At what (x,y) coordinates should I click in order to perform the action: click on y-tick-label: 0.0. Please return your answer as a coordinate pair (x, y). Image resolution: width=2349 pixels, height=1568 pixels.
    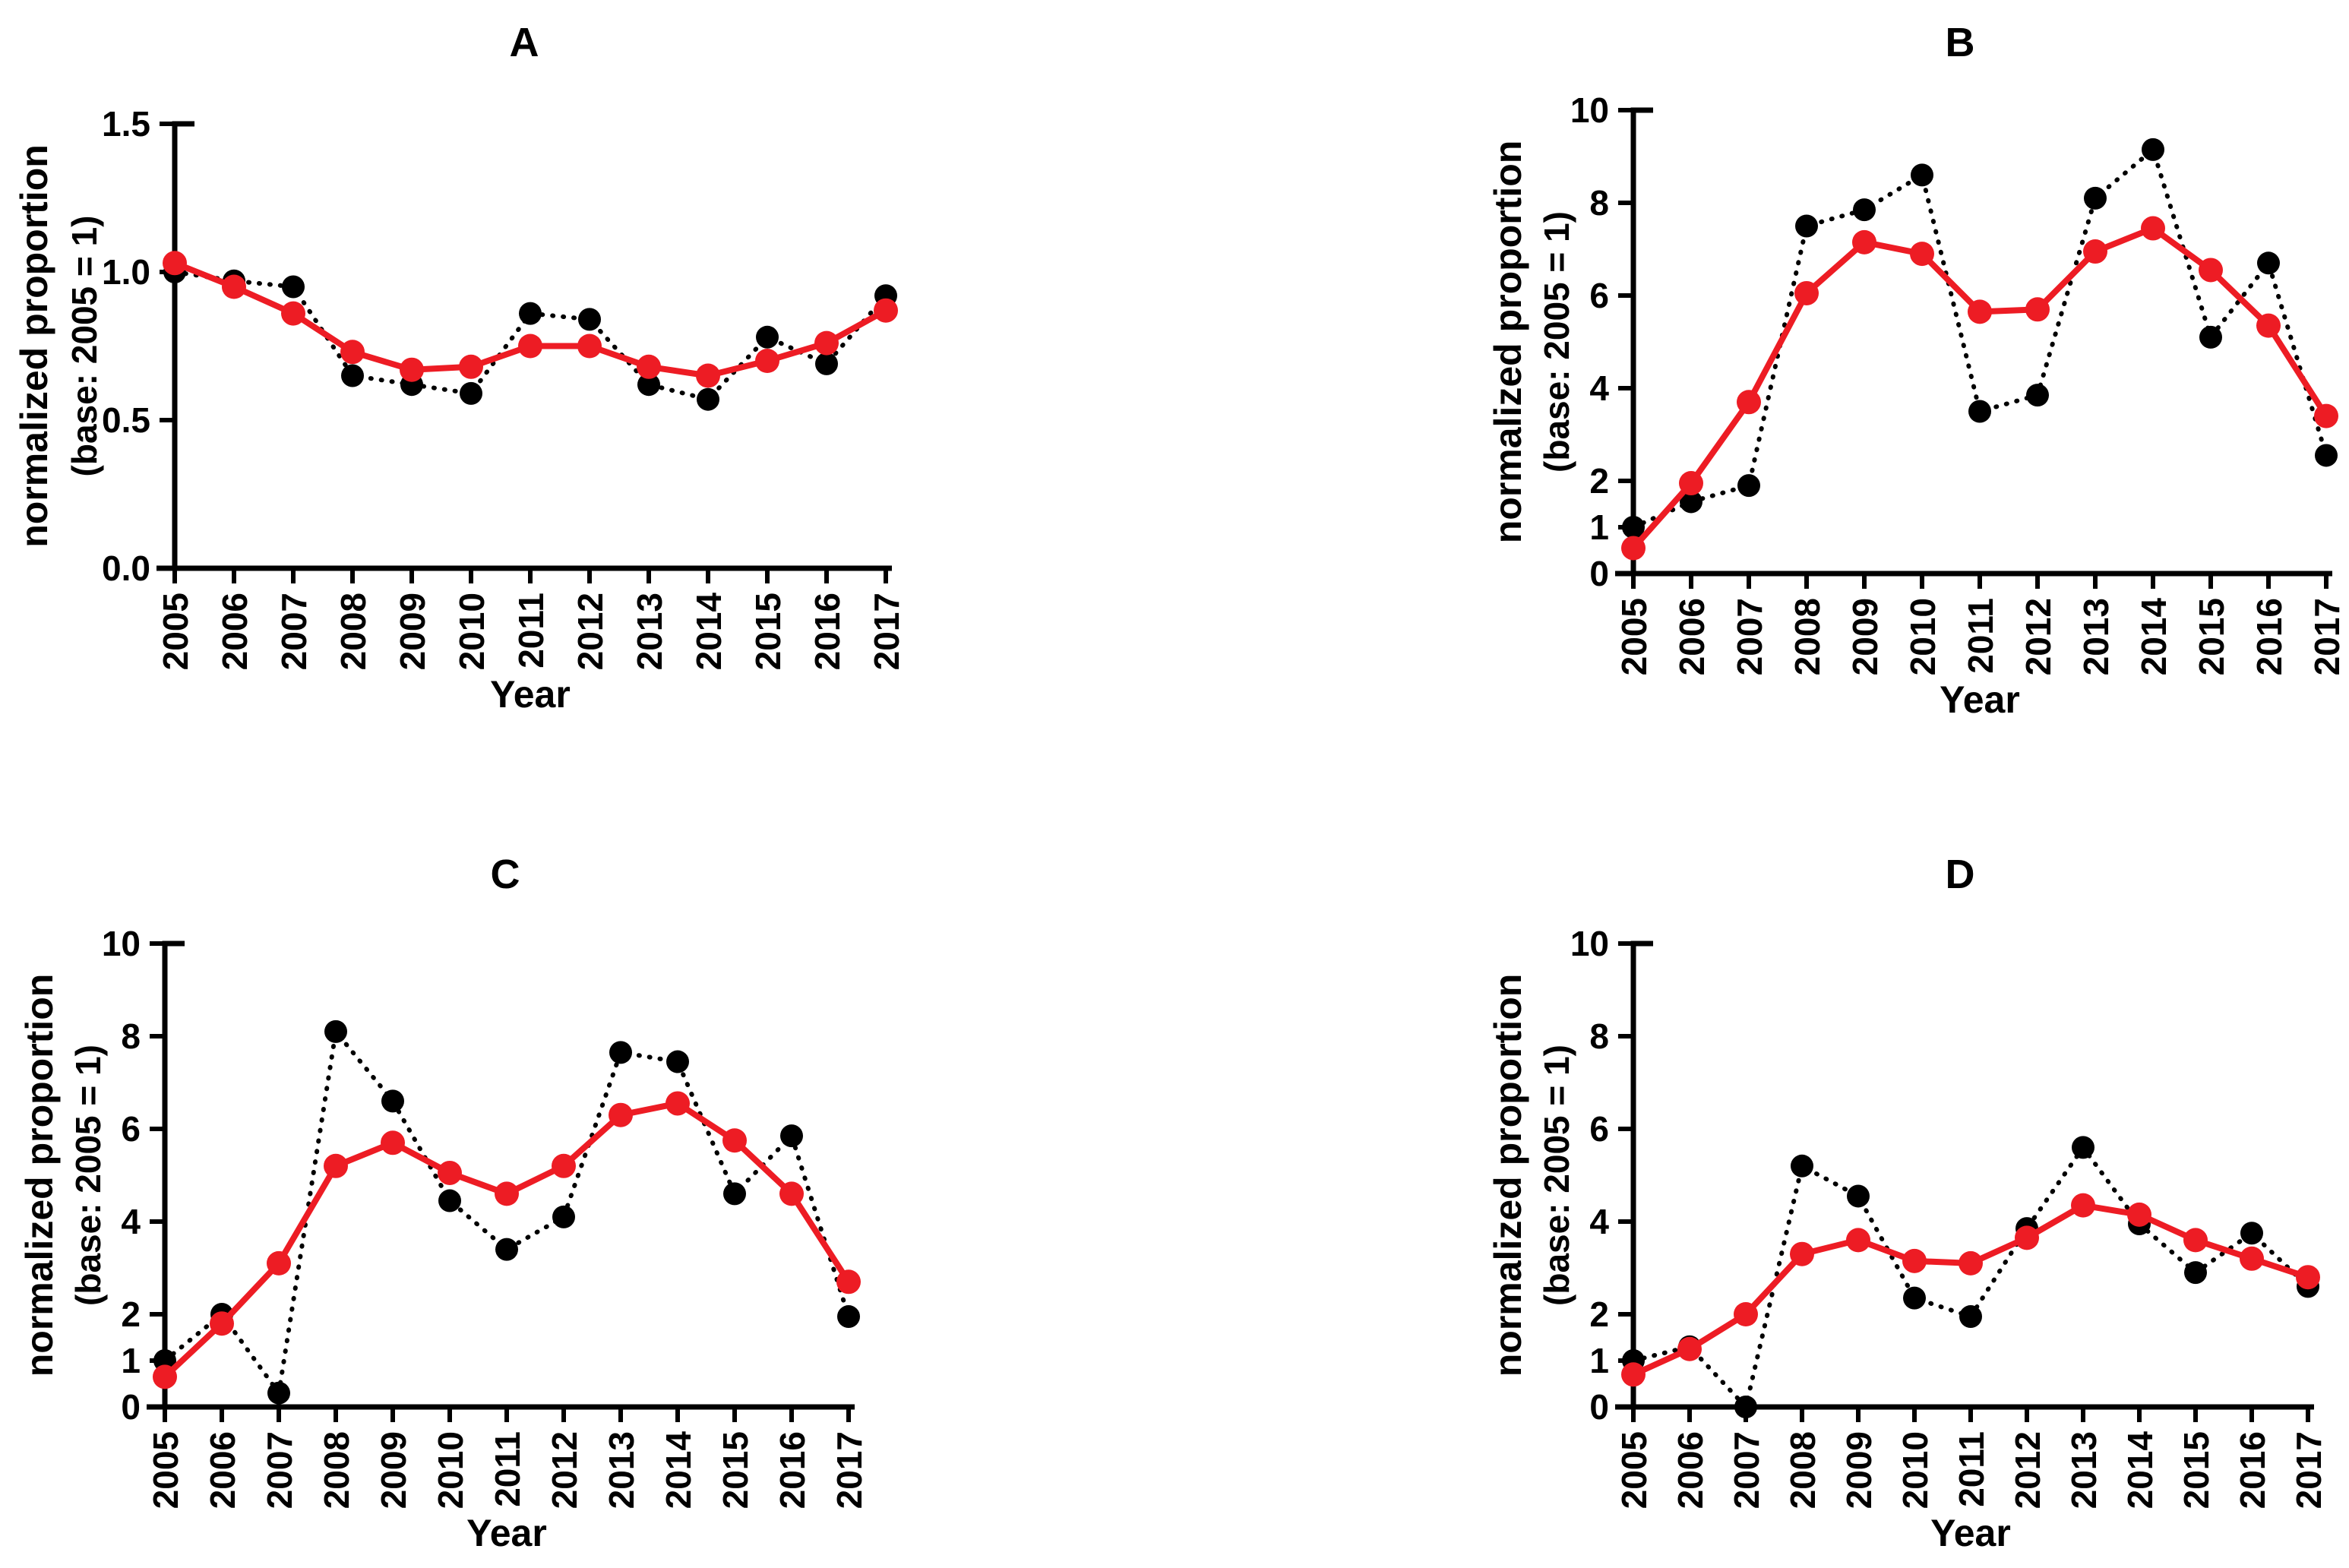
    Looking at the image, I should click on (126, 568).